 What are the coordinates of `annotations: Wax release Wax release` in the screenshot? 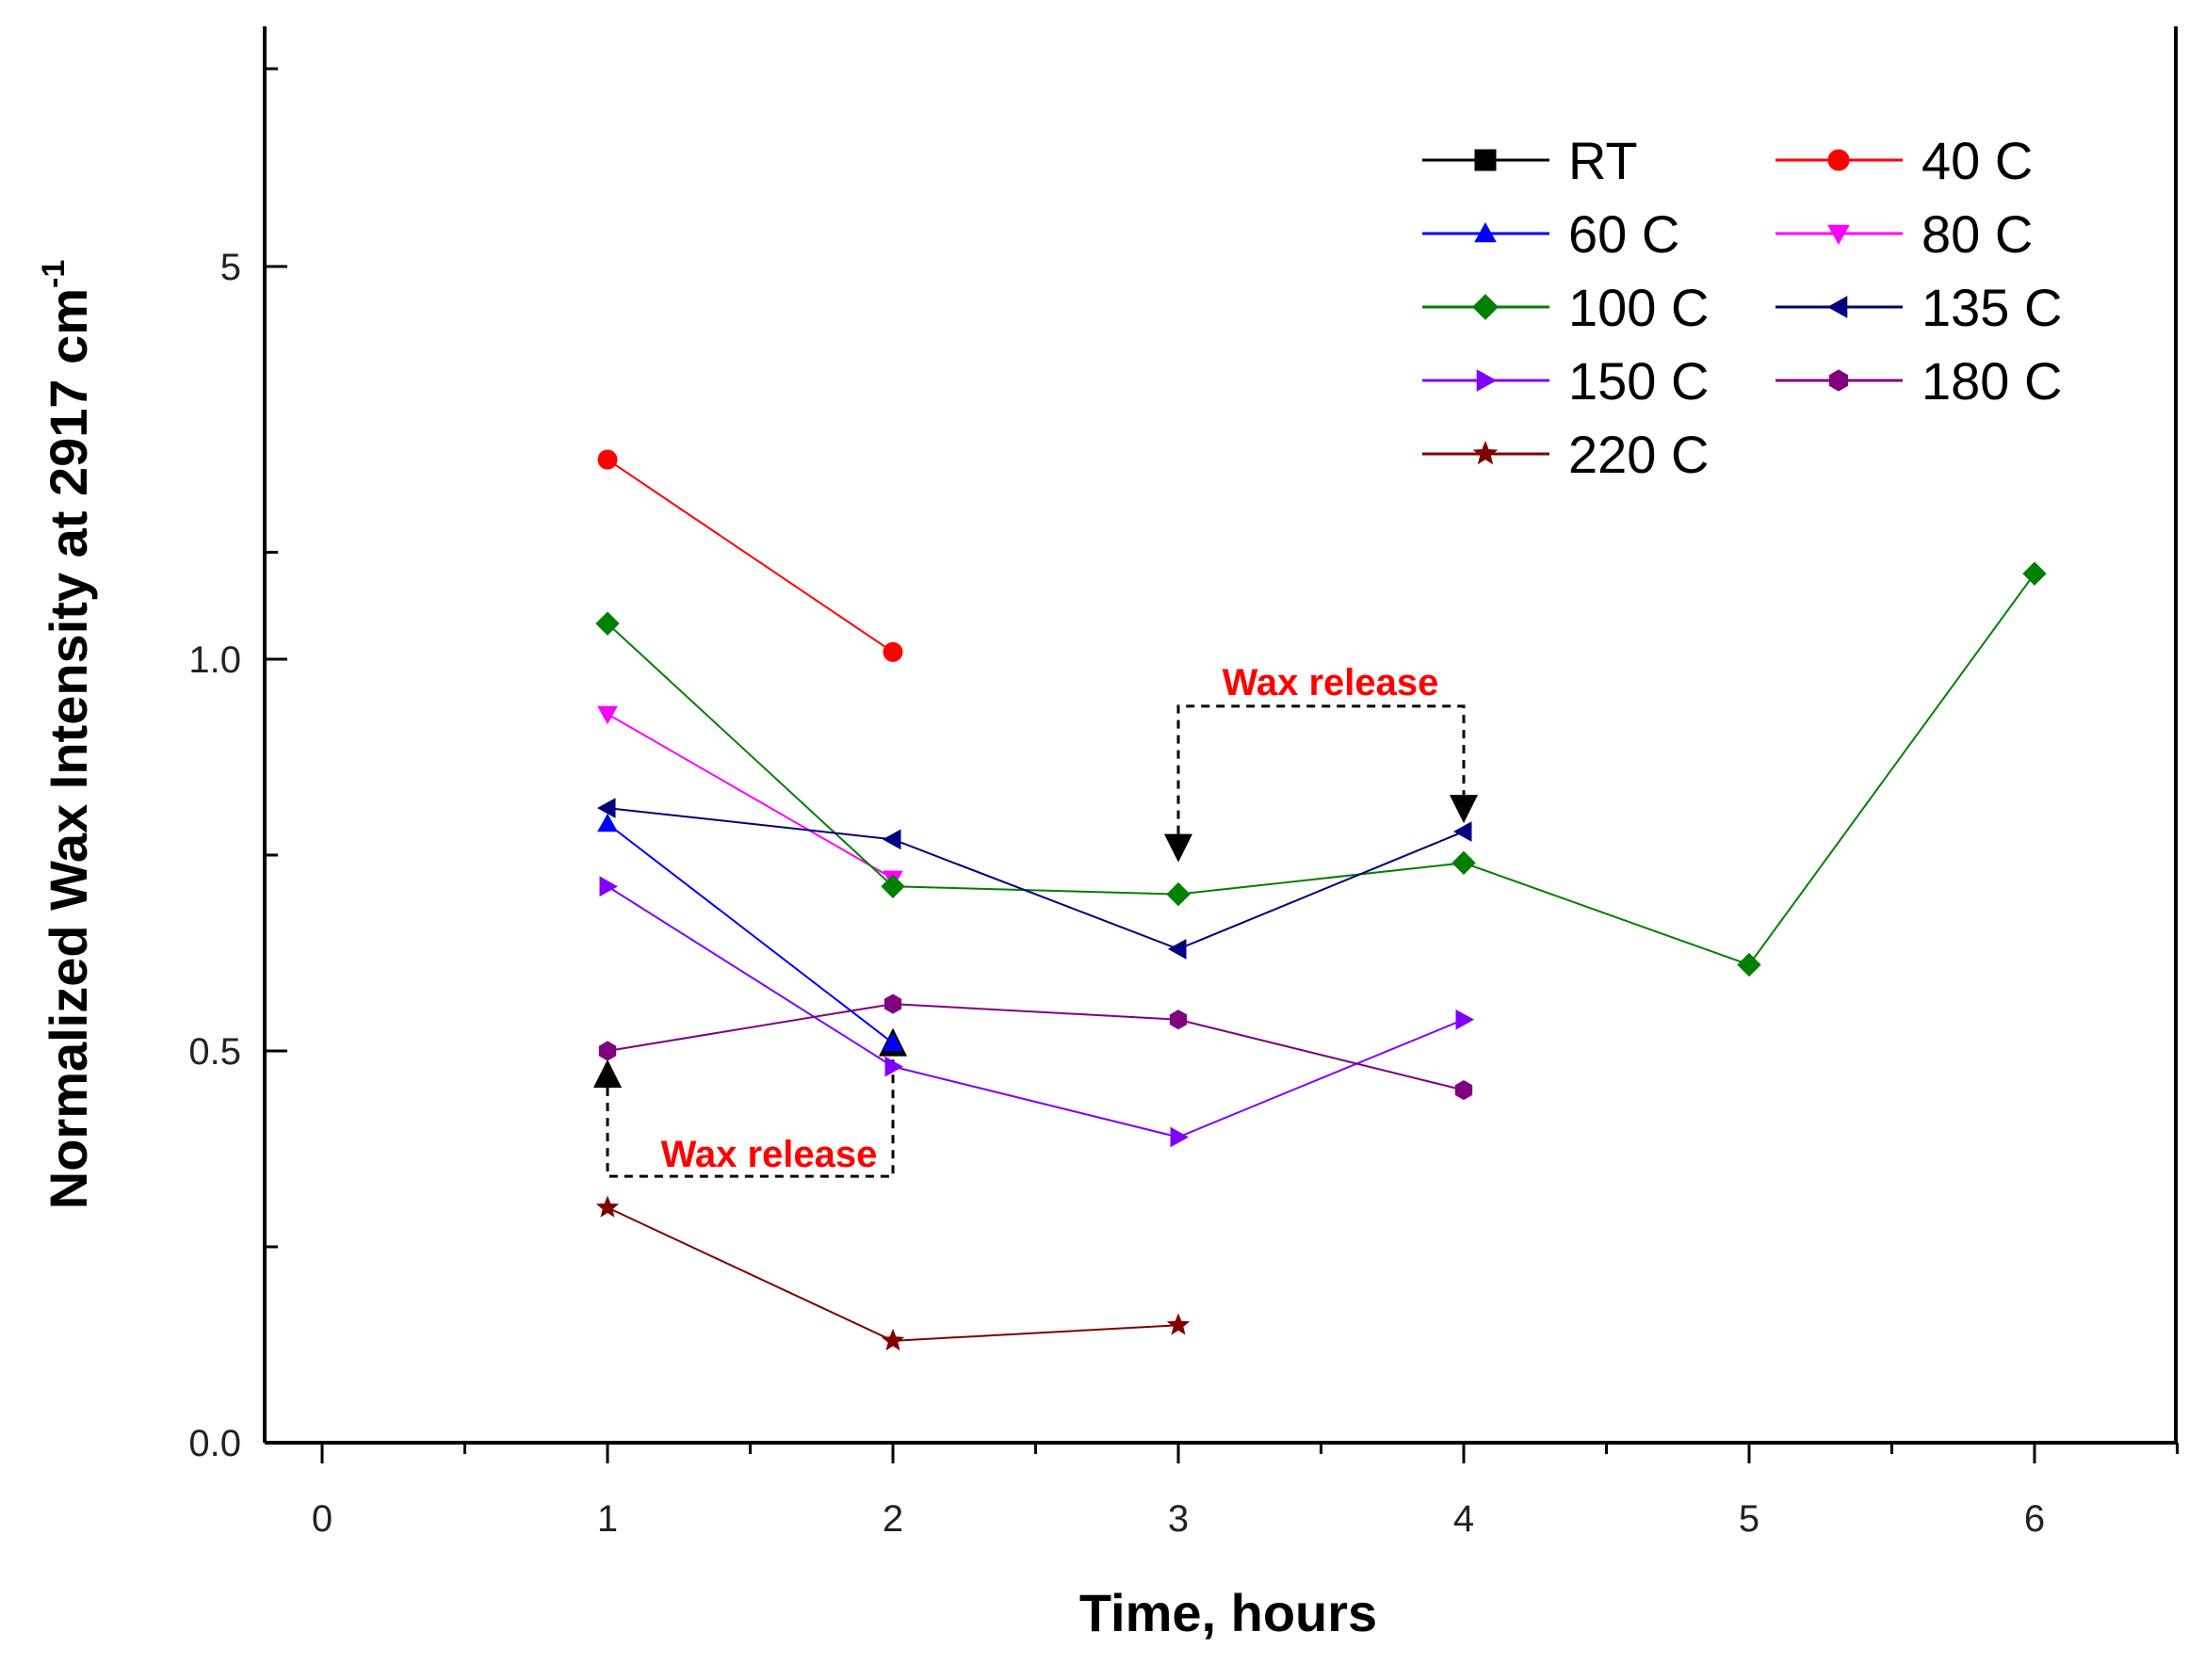 It's located at (1035, 920).